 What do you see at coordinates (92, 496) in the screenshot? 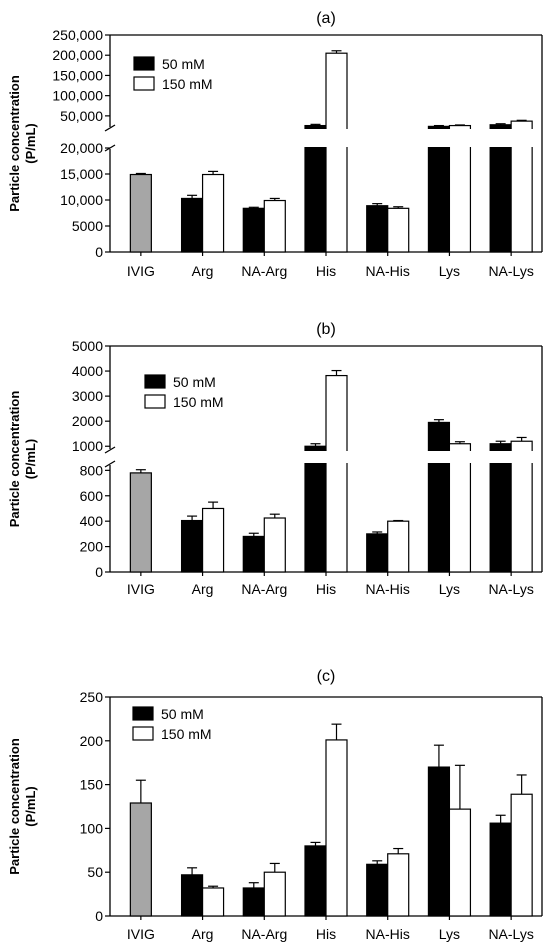
I see `y-tick-label: 600` at bounding box center [92, 496].